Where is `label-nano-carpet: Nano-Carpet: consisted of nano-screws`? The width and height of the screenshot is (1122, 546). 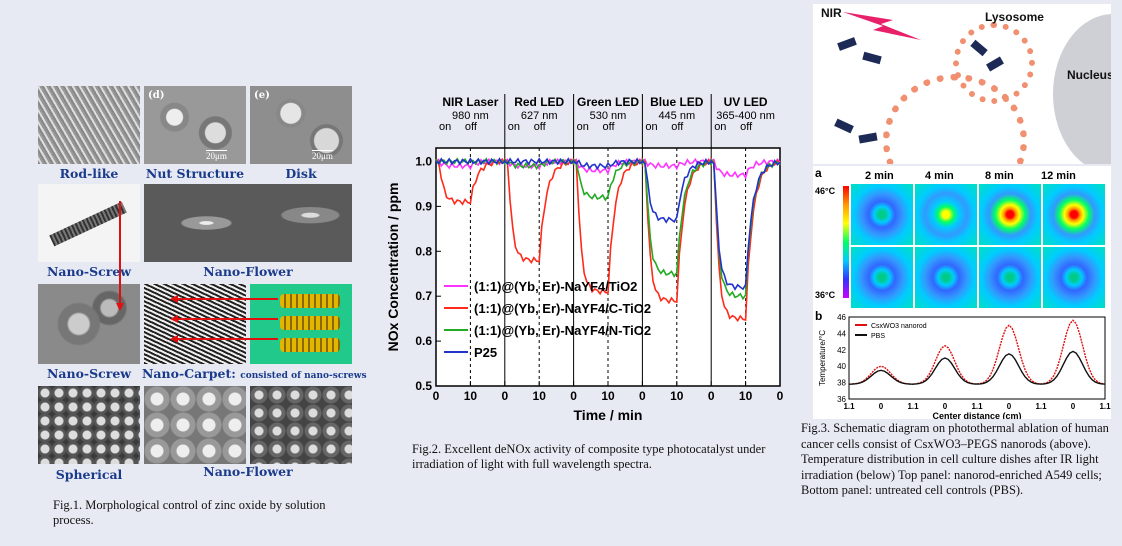
label-nano-carpet: Nano-Carpet: consisted of nano-screws is located at coordinates (254, 373).